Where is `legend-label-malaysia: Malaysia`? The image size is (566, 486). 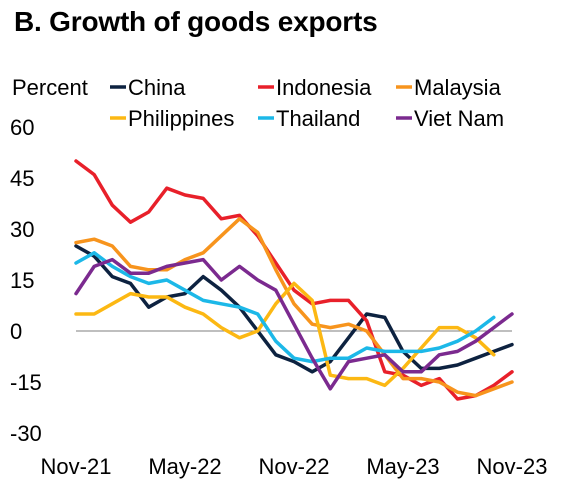
legend-label-malaysia: Malaysia is located at coordinates (458, 87).